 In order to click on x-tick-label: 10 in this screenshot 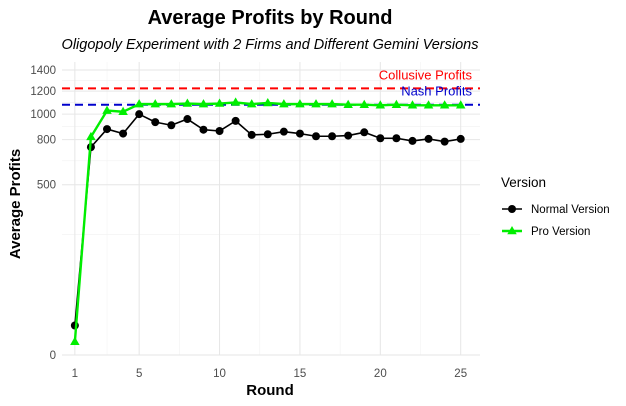, I will do `click(219, 374)`.